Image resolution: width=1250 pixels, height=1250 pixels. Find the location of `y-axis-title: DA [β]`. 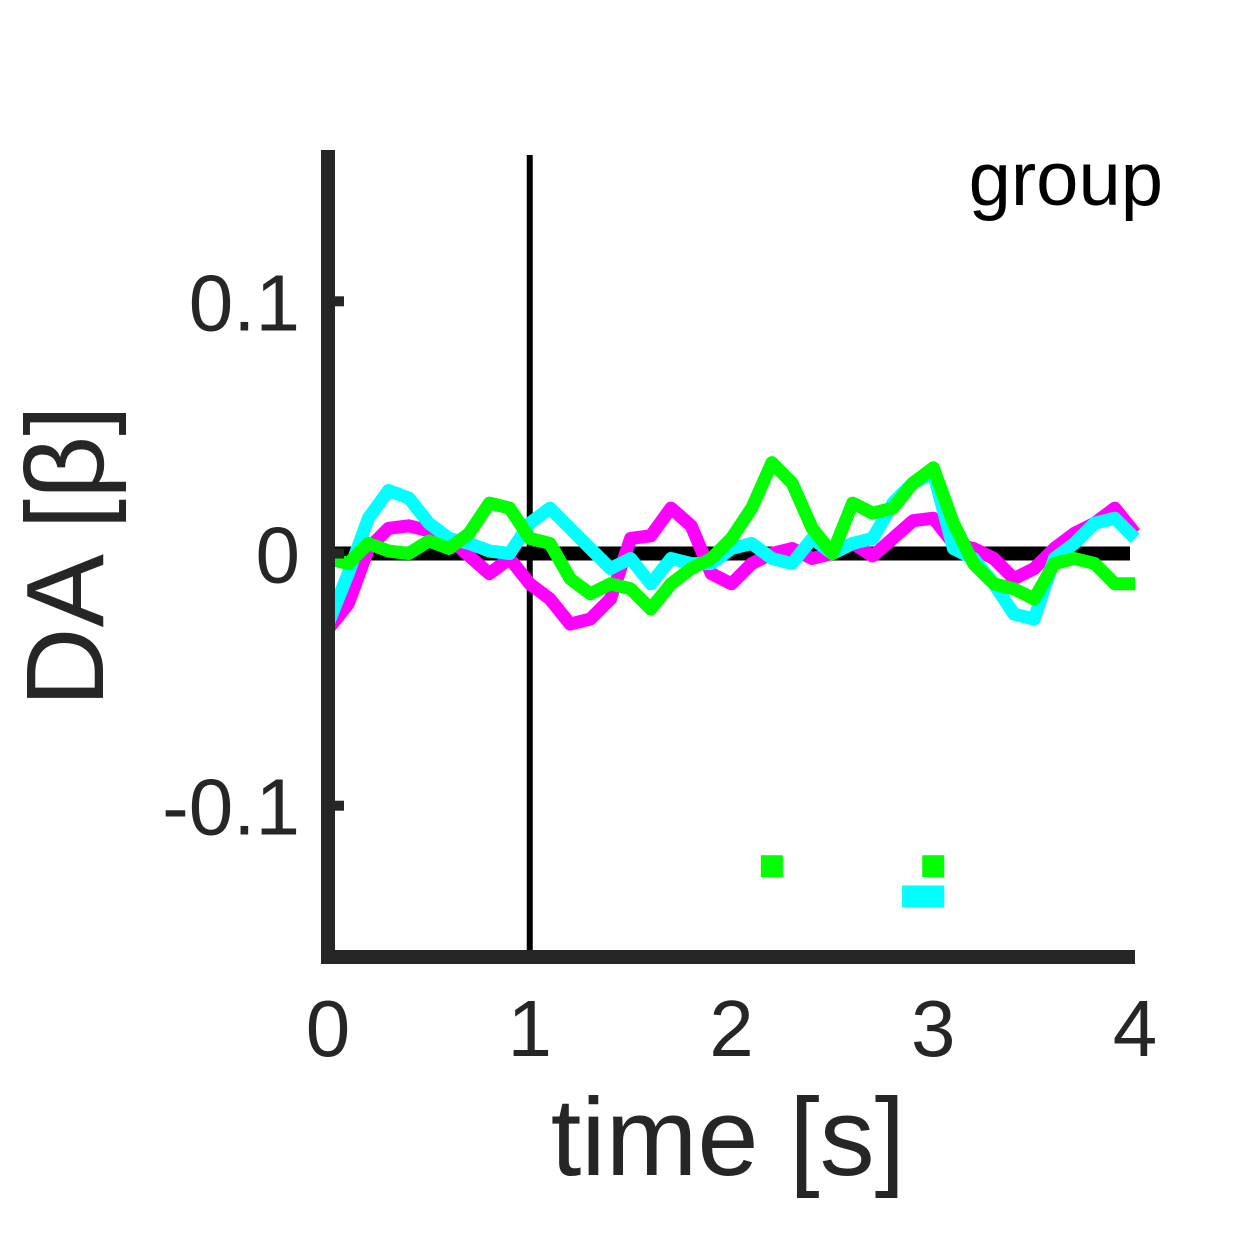

y-axis-title: DA [β] is located at coordinates (65, 556).